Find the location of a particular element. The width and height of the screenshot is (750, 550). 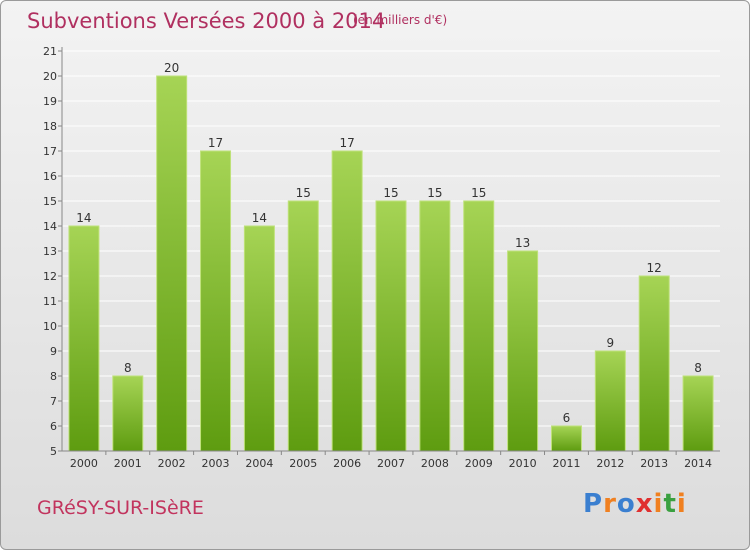

y-tick-label: 10 is located at coordinates (50, 326).